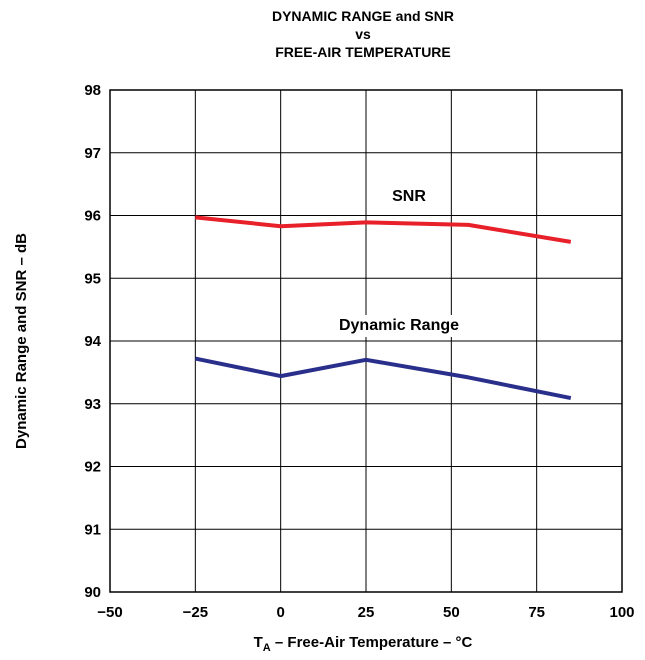 Image resolution: width=645 pixels, height=660 pixels. Describe the element at coordinates (21, 341) in the screenshot. I see `y-axis-label: Dynamic Range and SNR – dB` at that location.